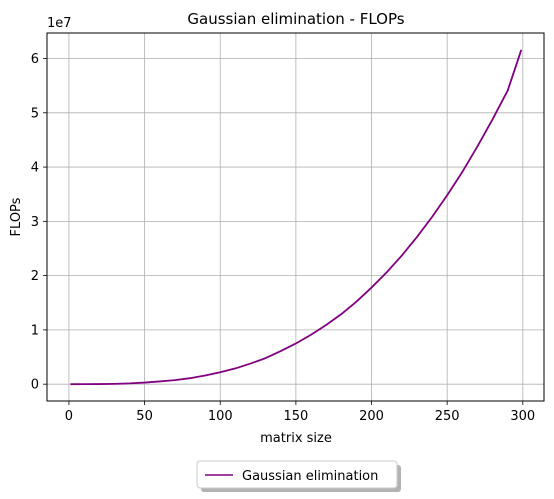 This screenshot has width=554, height=499. I want to click on x-tick-label: 0, so click(69, 416).